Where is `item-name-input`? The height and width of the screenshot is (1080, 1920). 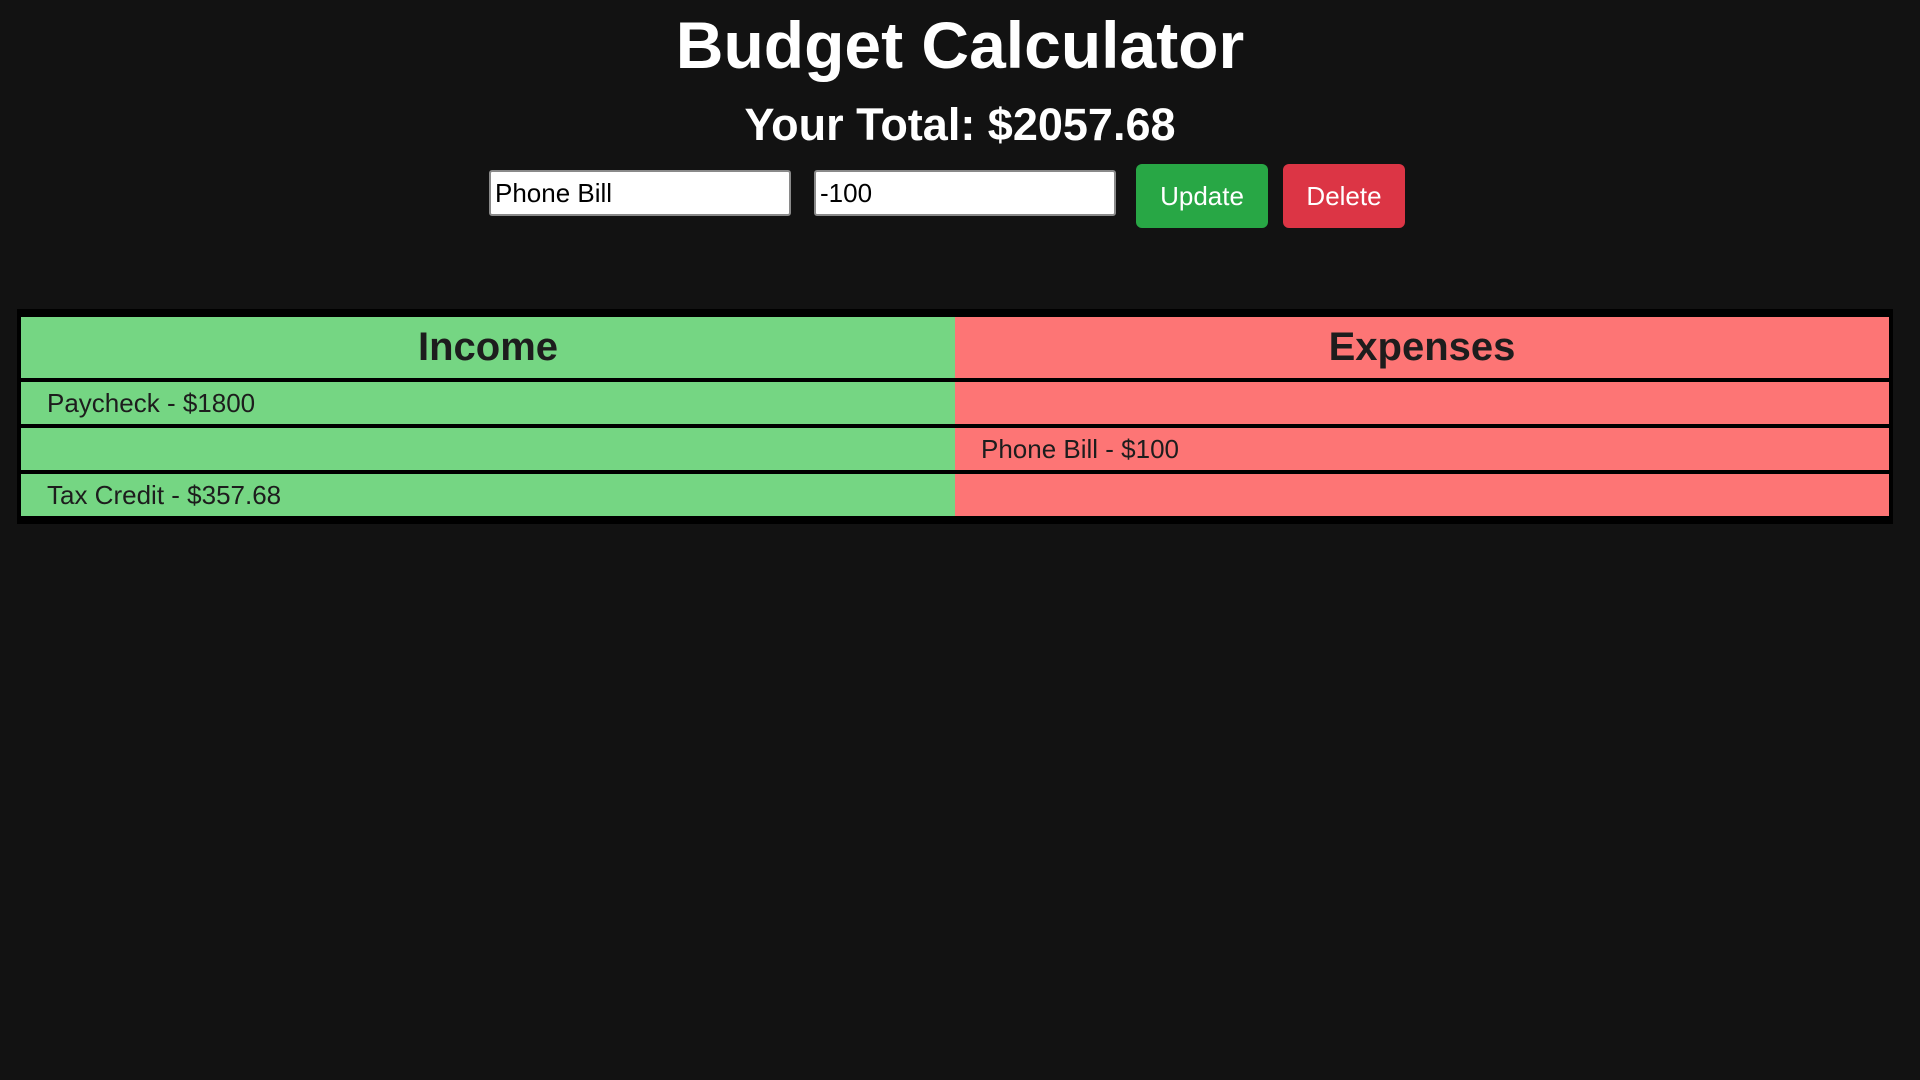 item-name-input is located at coordinates (640, 193).